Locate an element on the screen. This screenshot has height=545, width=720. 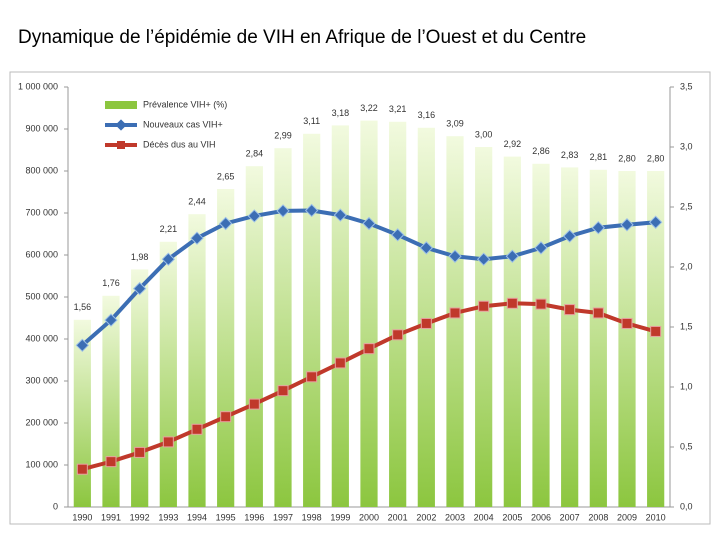
x-tick-label: 2004 is located at coordinates (484, 517).